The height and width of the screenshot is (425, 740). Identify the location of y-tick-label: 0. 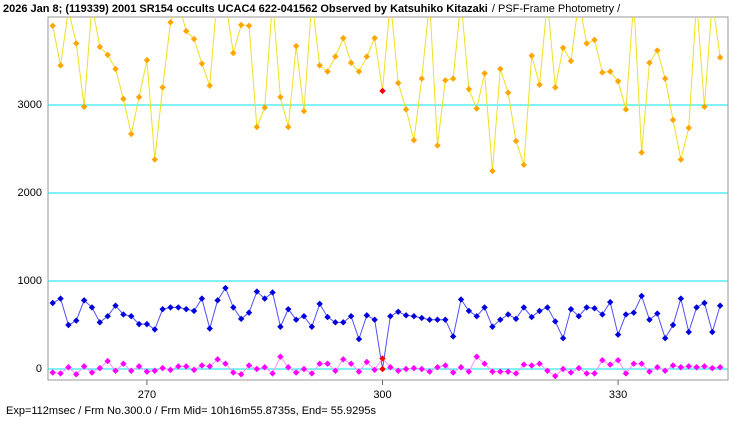
(39, 369).